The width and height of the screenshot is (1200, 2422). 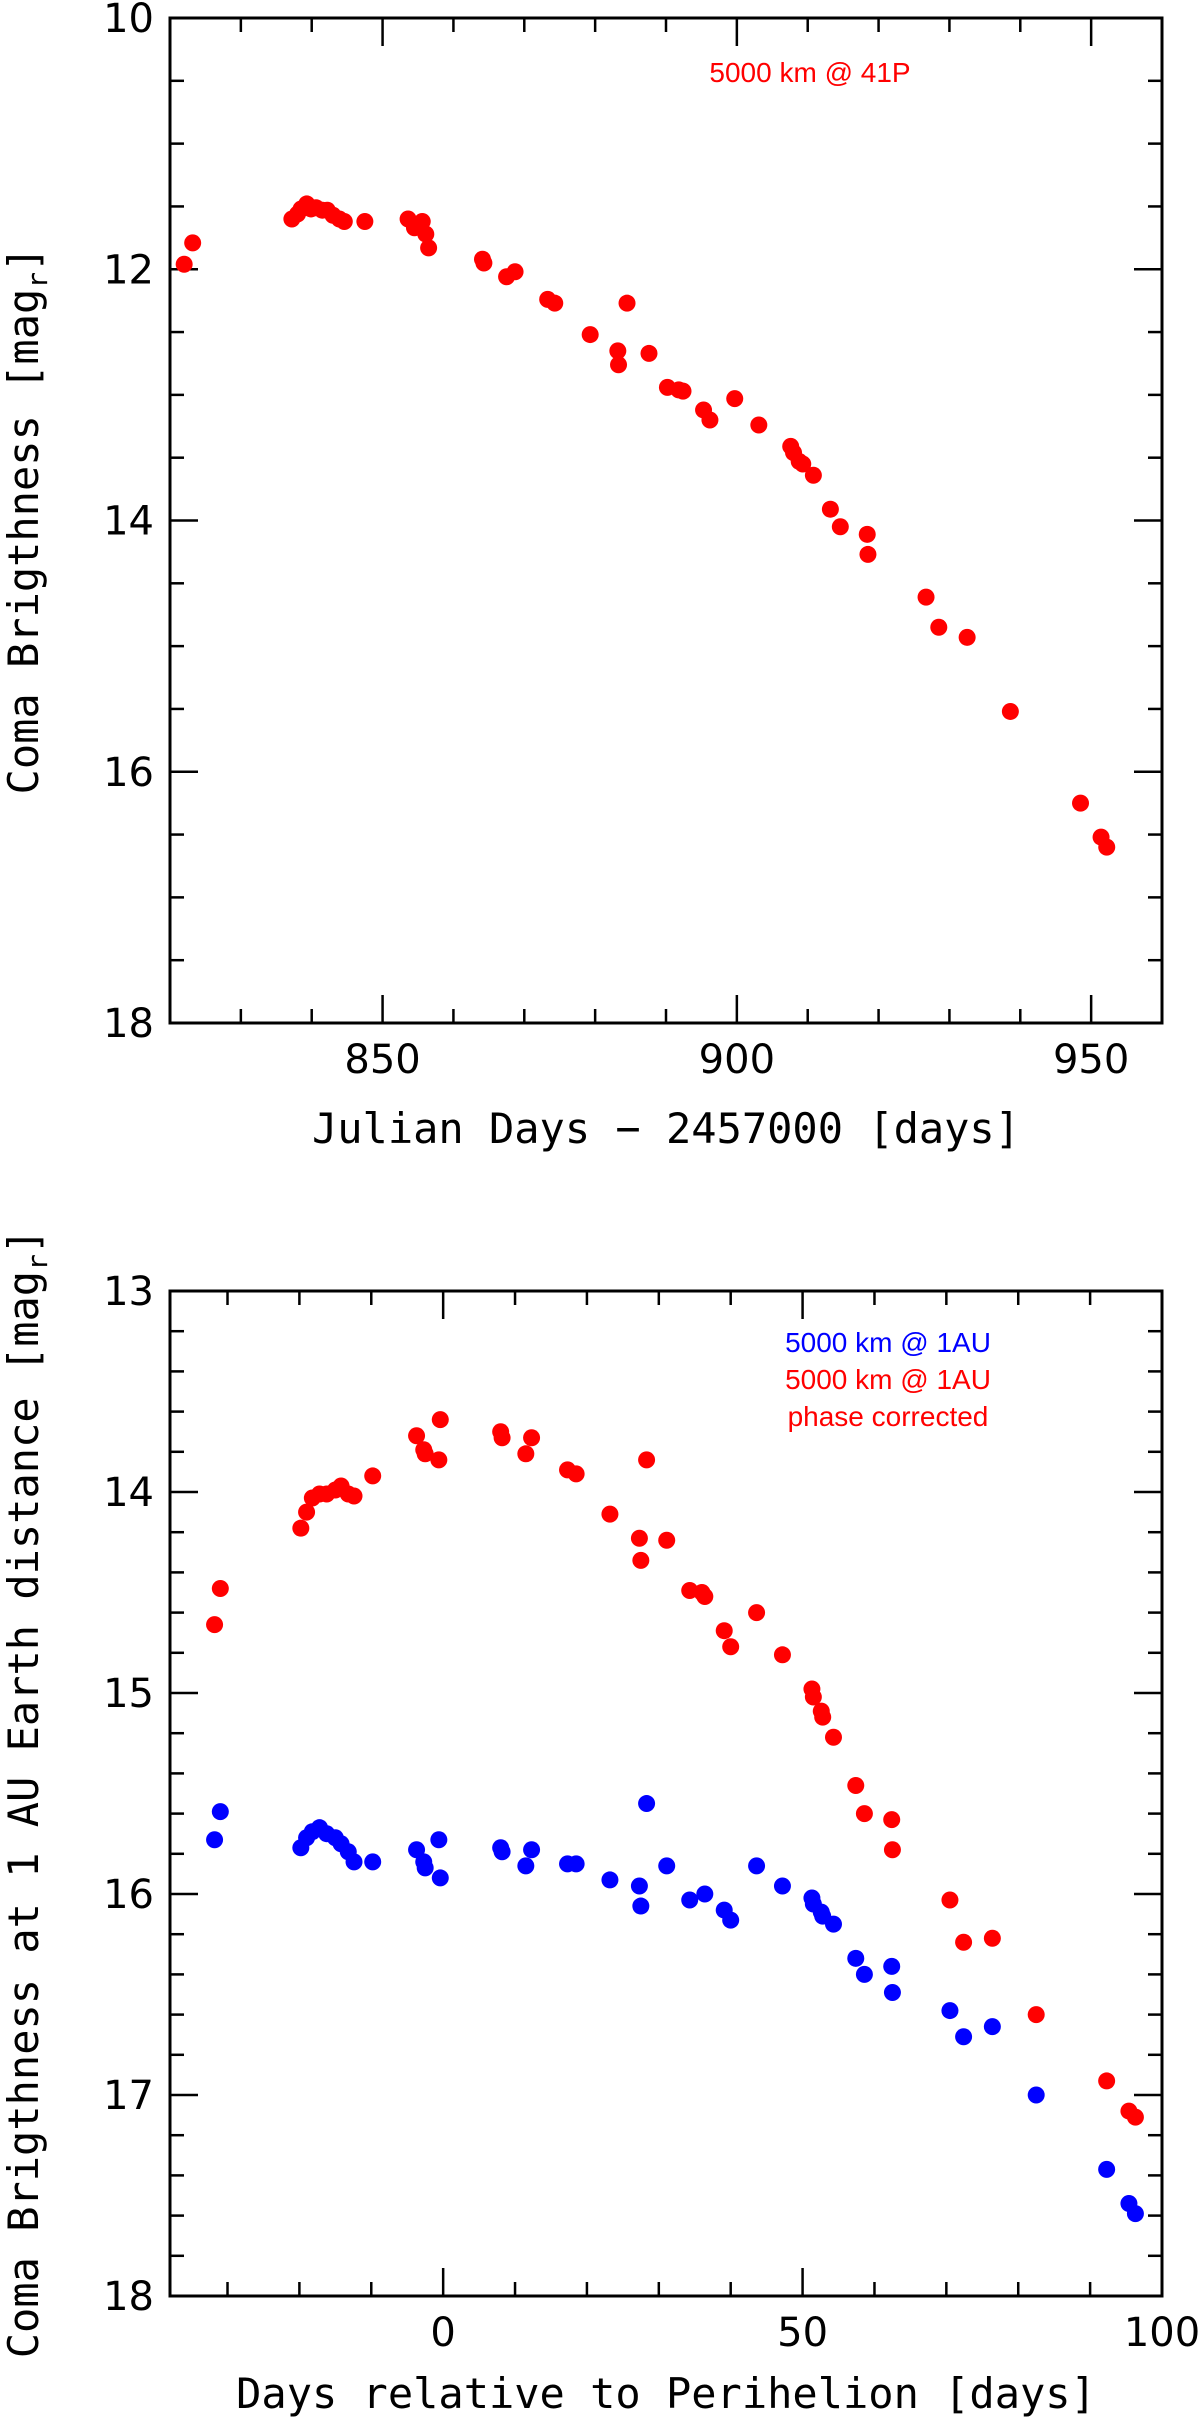 What do you see at coordinates (888, 1416) in the screenshot?
I see `legend-entry: phase corrected` at bounding box center [888, 1416].